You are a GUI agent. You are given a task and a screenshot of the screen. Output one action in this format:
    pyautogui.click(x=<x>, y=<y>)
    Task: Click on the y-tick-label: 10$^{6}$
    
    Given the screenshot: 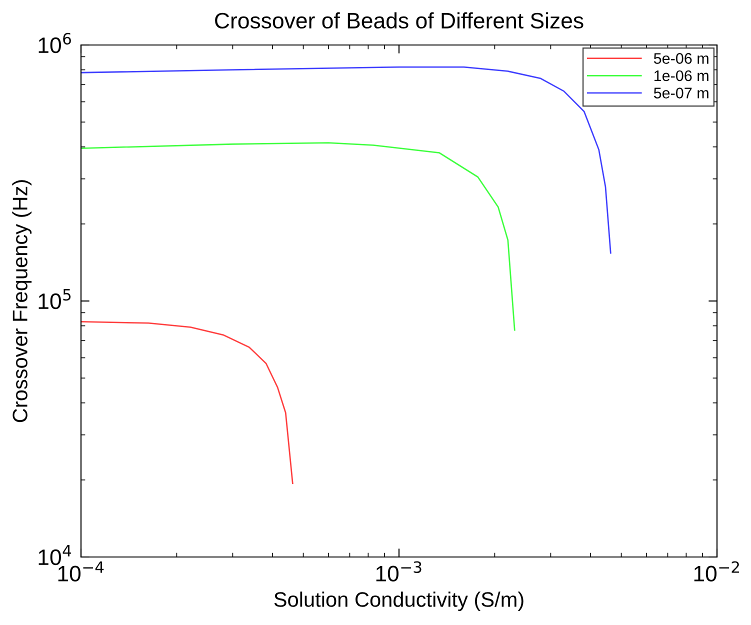 What is the action you would take?
    pyautogui.click(x=54, y=43)
    